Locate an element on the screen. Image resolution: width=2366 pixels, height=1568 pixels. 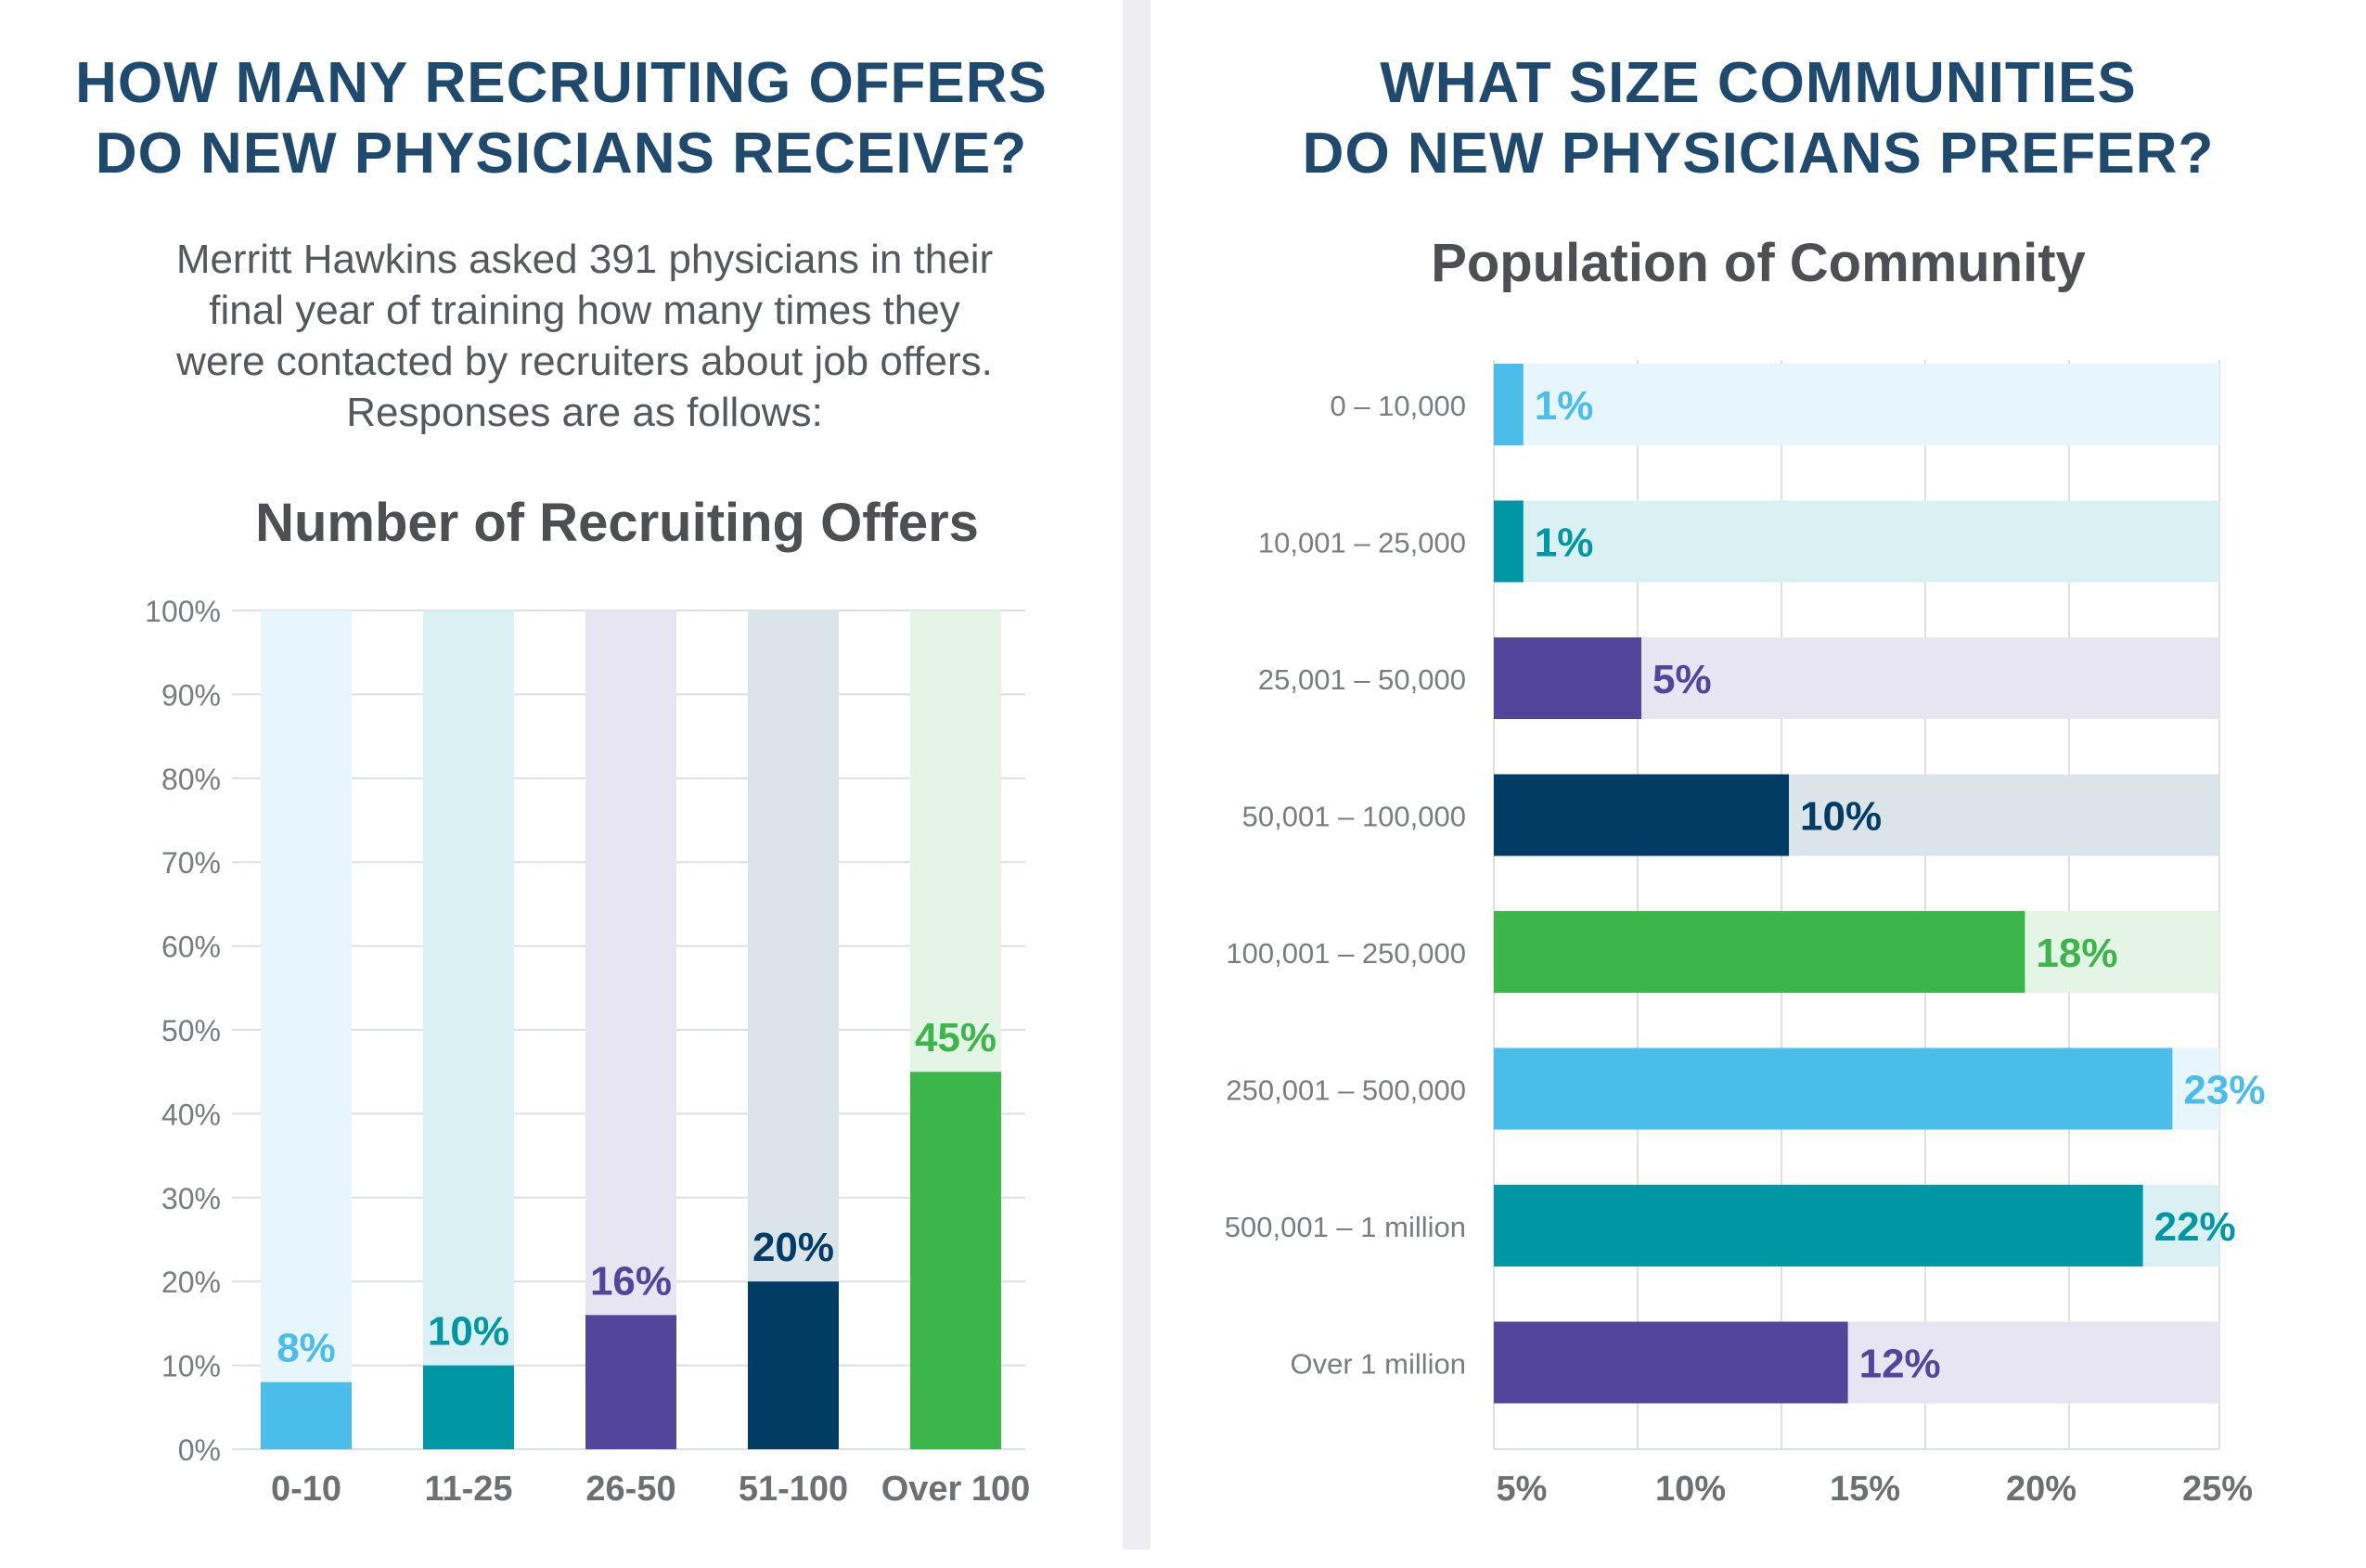
y-category-label: 250,001 – 500,000 is located at coordinates (1346, 1090).